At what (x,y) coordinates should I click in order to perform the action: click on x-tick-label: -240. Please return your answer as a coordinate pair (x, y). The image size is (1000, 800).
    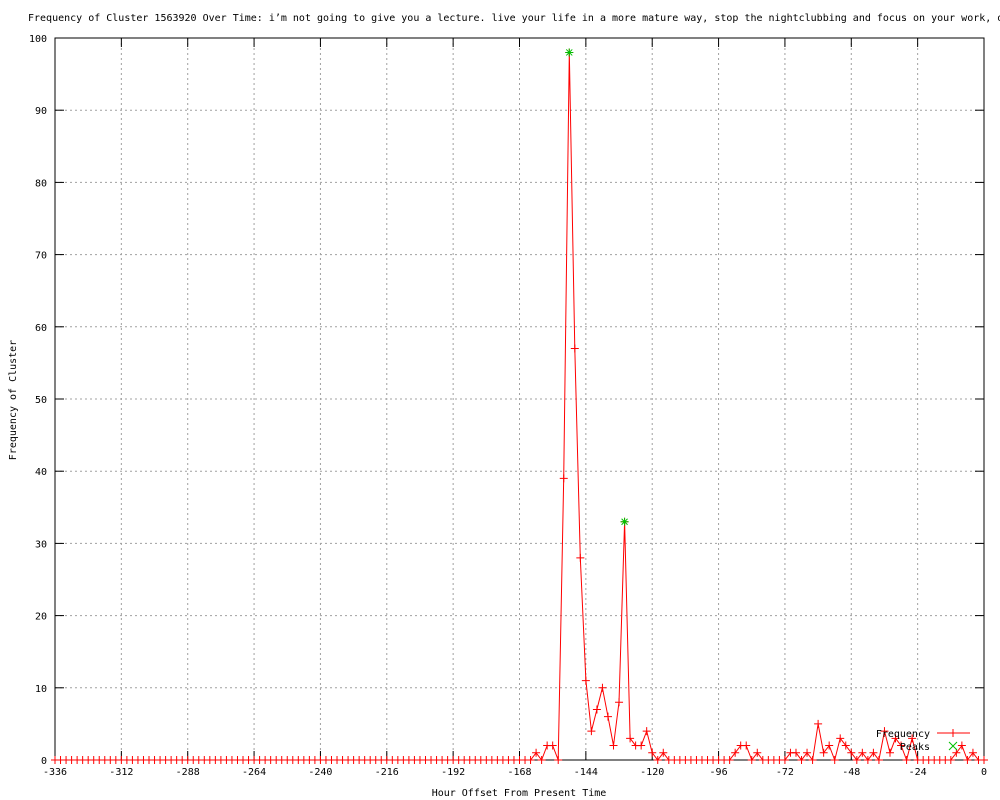
    Looking at the image, I should click on (320, 772).